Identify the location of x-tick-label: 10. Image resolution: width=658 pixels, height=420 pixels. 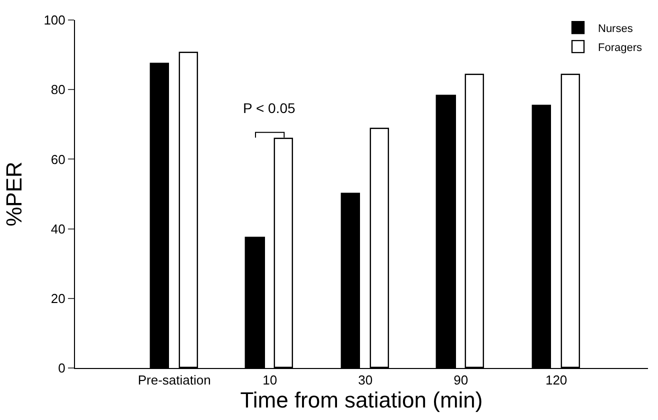
(270, 380).